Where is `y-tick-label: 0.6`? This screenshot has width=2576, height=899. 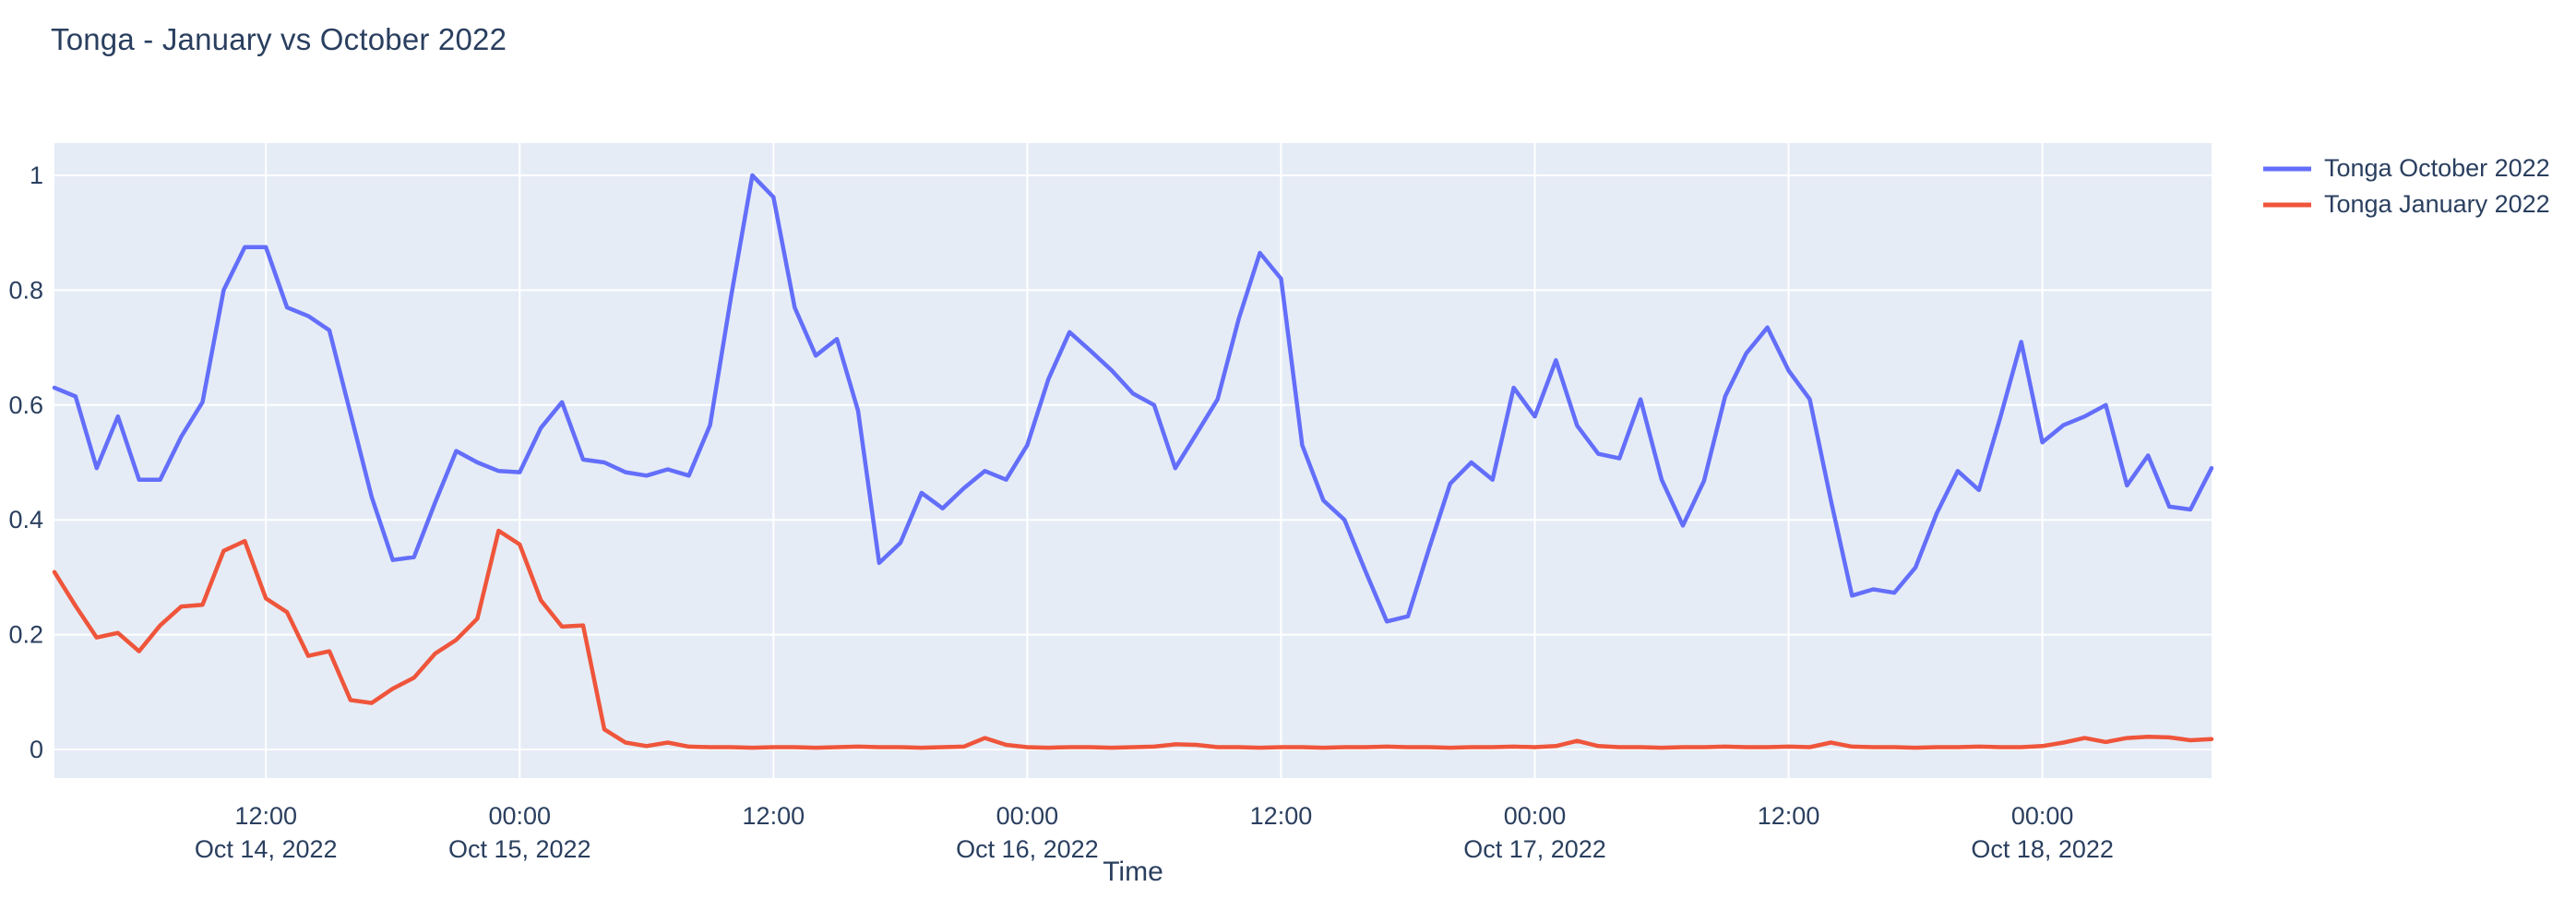
y-tick-label: 0.6 is located at coordinates (25, 405).